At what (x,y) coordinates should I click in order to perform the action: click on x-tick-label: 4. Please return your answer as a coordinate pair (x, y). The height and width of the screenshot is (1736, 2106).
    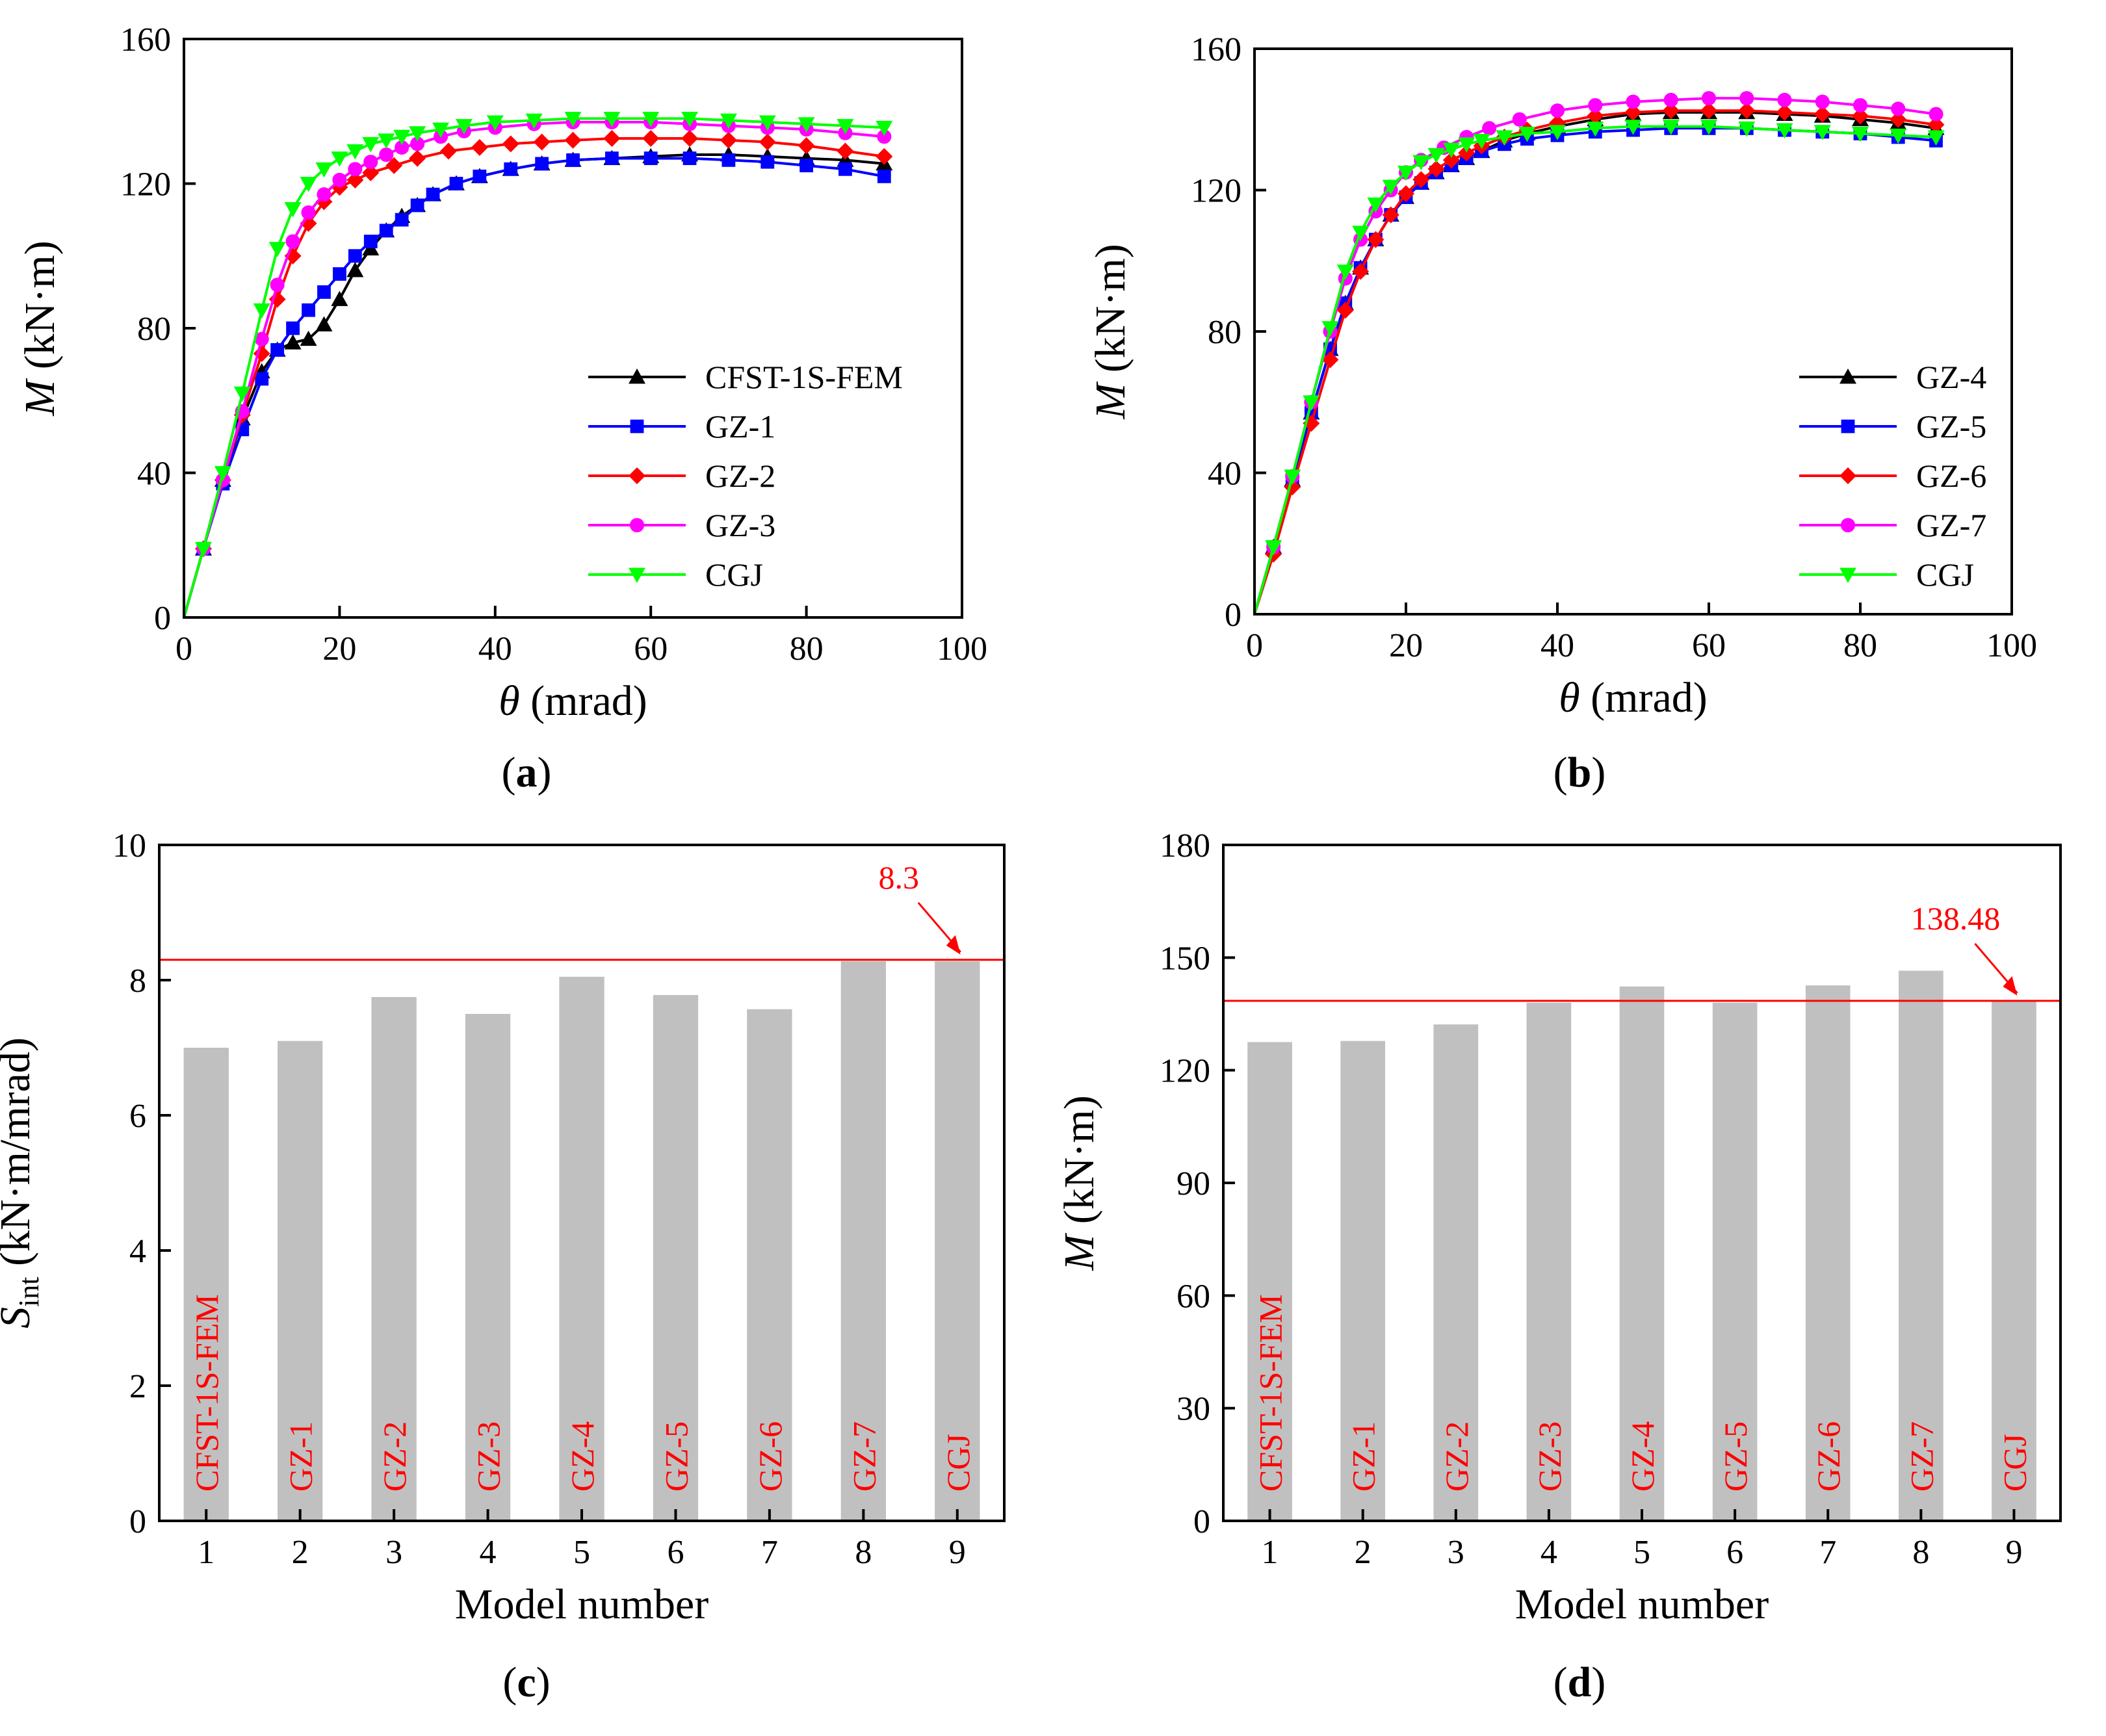
    Looking at the image, I should click on (1548, 1552).